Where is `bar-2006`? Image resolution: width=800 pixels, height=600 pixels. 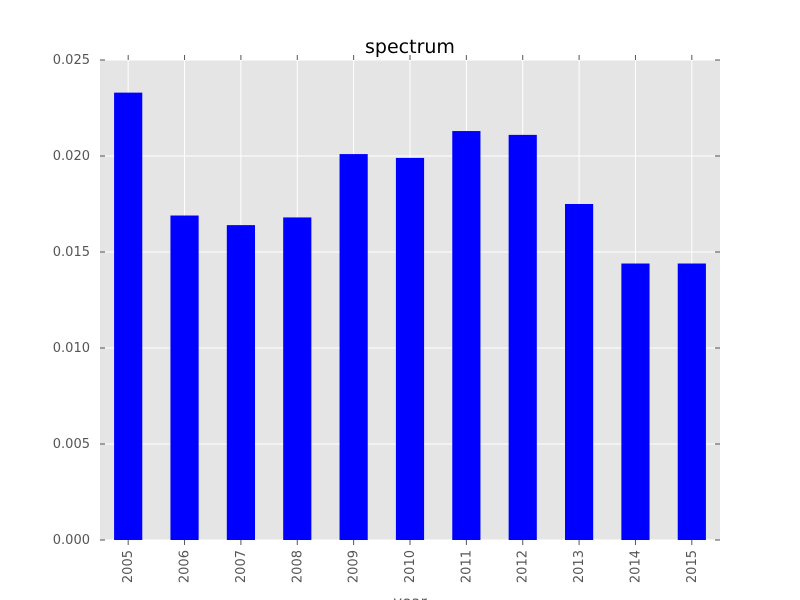
bar-2006 is located at coordinates (184, 377).